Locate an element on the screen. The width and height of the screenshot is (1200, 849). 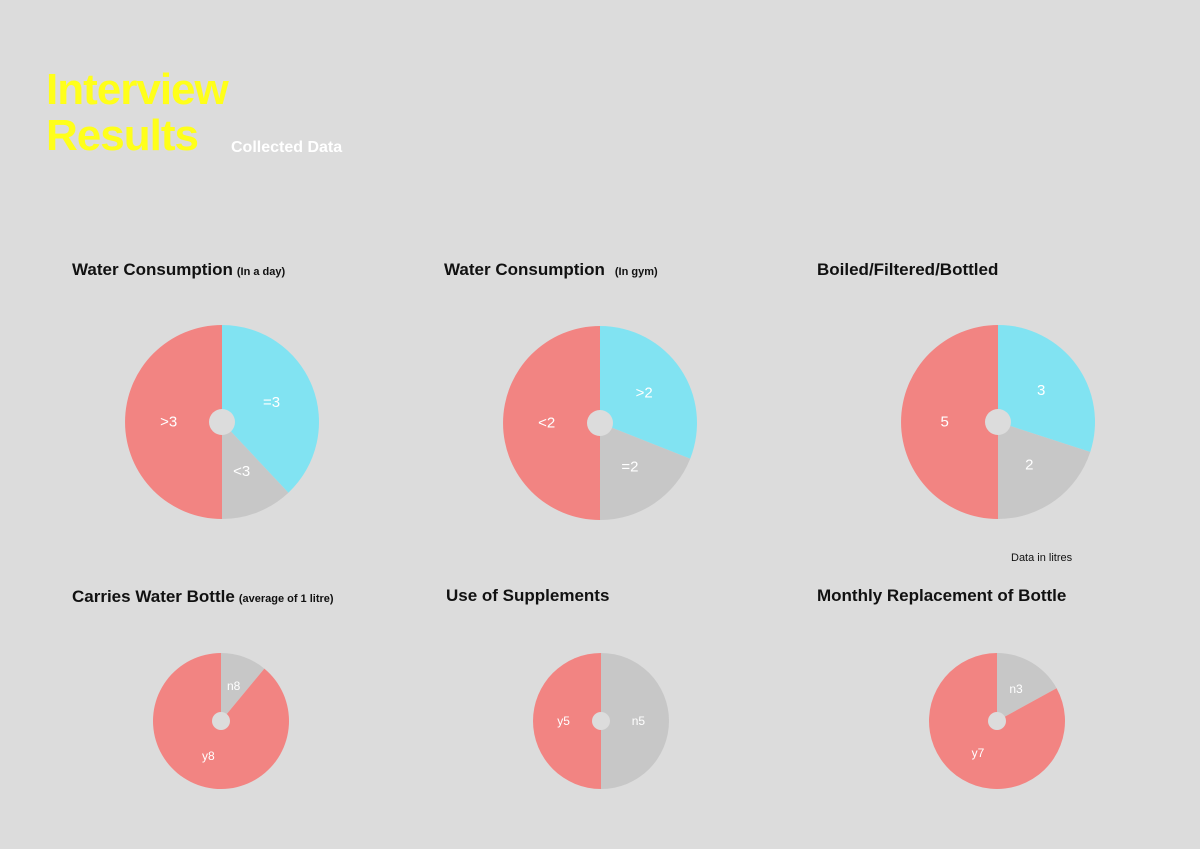
pie-slice-label: 2 is located at coordinates (1029, 465).